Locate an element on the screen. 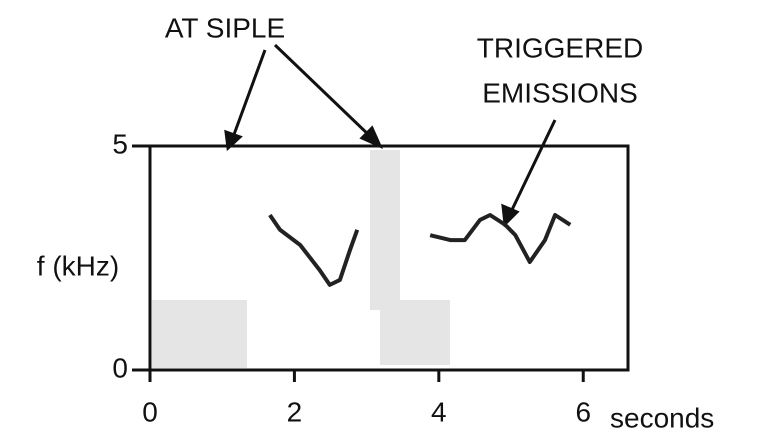 This screenshot has width=772, height=445. x-axis-label: seconds is located at coordinates (662, 417).